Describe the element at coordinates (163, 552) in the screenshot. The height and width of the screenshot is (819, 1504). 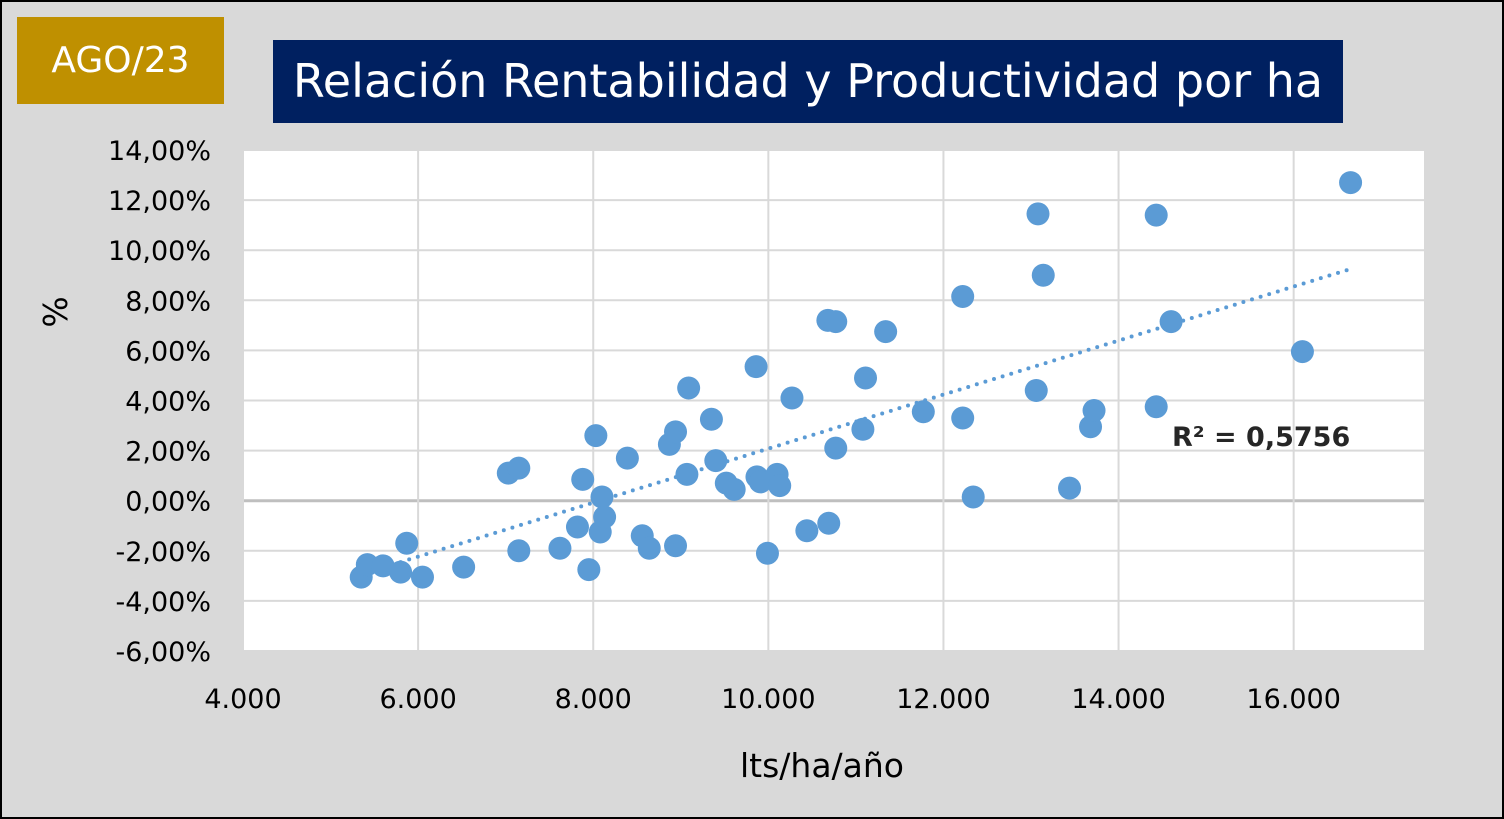
I see `y-tick-label: -2,00%` at that location.